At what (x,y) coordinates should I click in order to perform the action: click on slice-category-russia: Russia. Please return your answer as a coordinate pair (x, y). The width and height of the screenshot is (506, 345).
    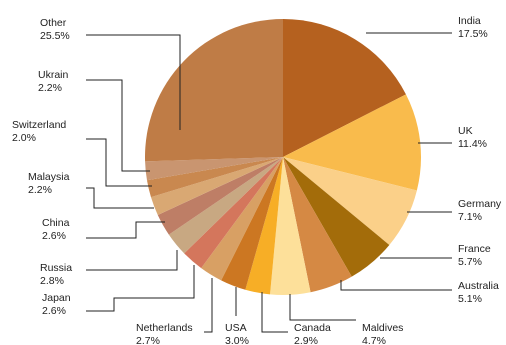
    Looking at the image, I should click on (56, 268).